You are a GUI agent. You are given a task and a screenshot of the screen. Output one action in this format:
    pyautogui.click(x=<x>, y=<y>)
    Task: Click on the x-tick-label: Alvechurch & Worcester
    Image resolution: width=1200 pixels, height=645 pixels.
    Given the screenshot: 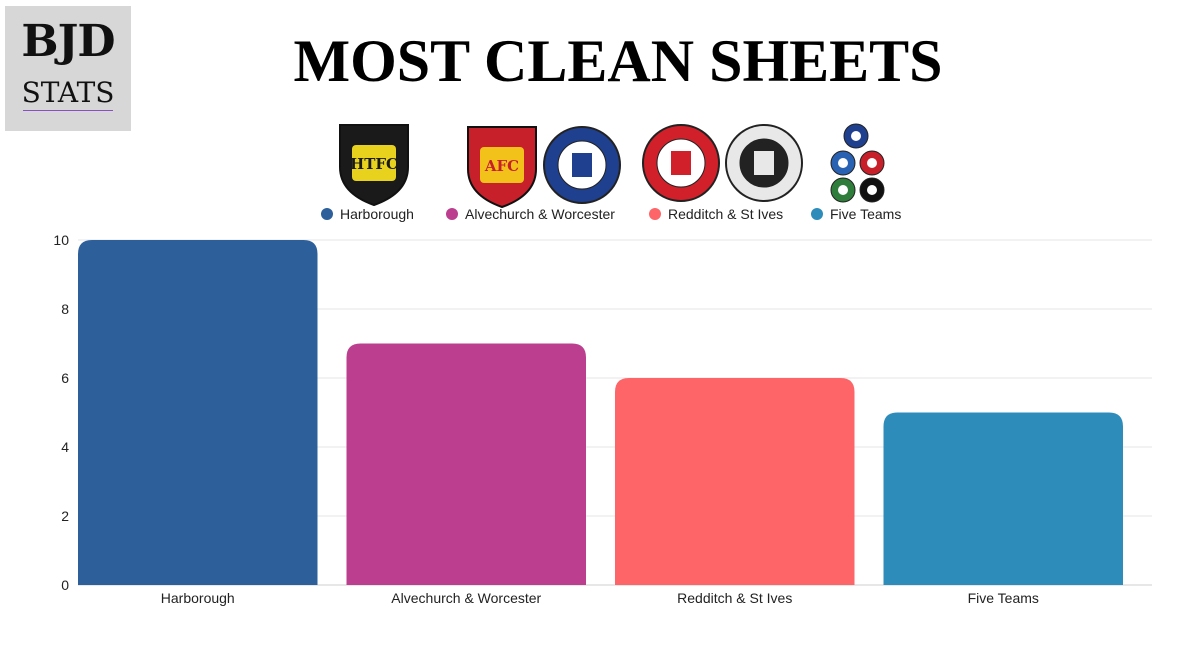 What is the action you would take?
    pyautogui.click(x=466, y=598)
    